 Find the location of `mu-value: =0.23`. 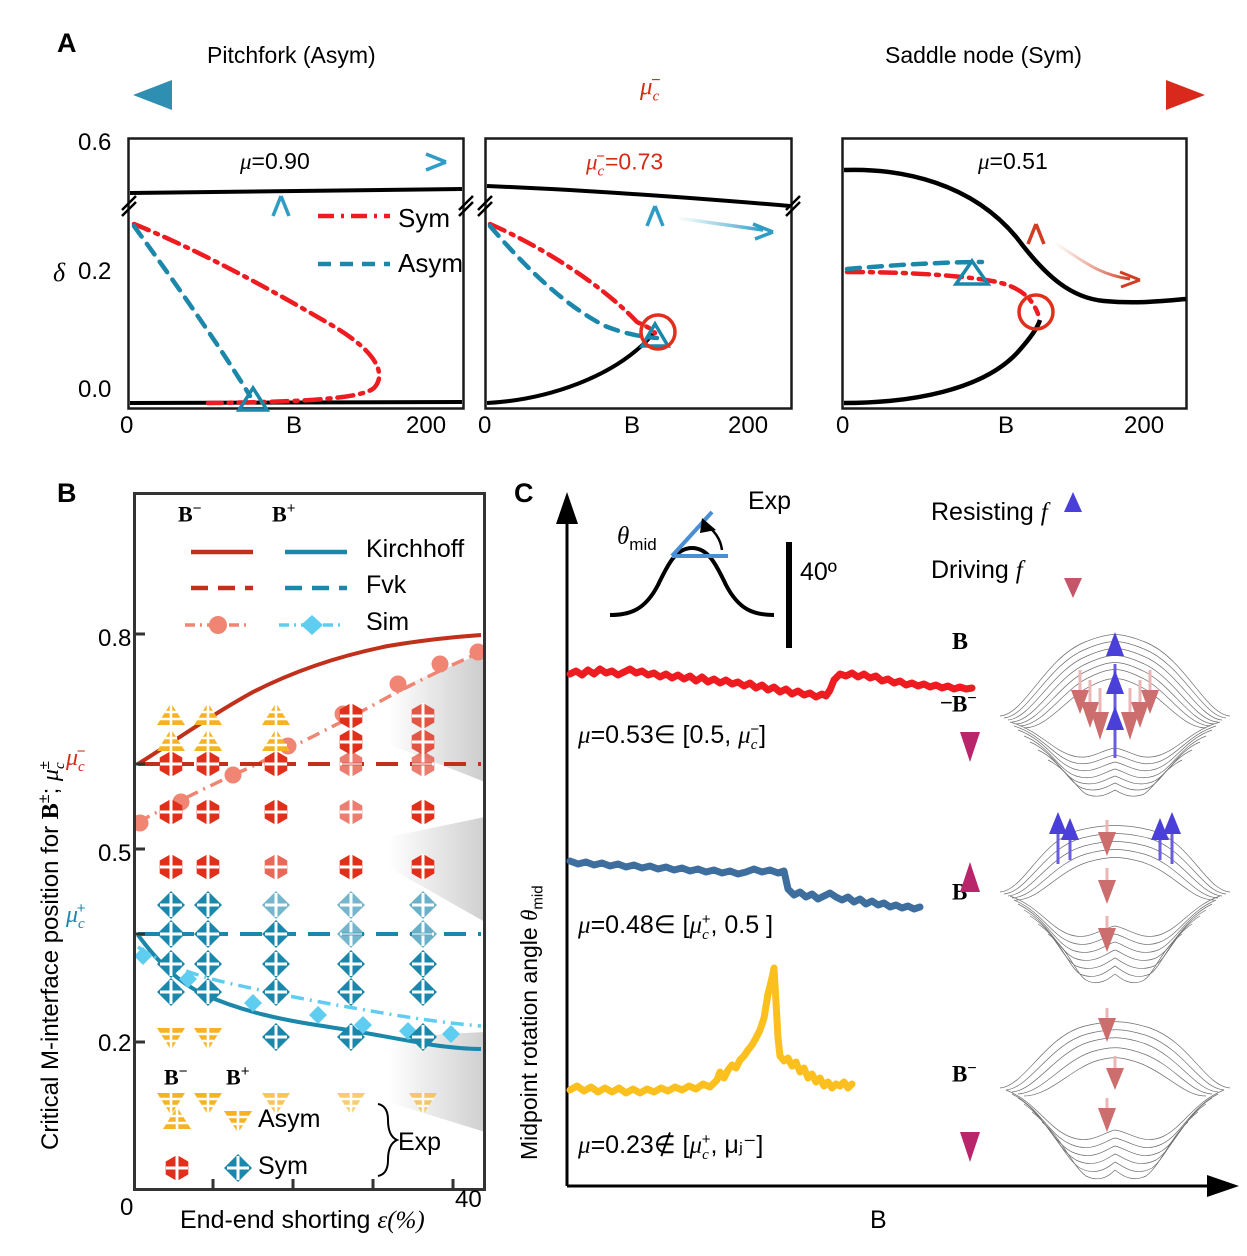

mu-value: =0.23 is located at coordinates (622, 1145).